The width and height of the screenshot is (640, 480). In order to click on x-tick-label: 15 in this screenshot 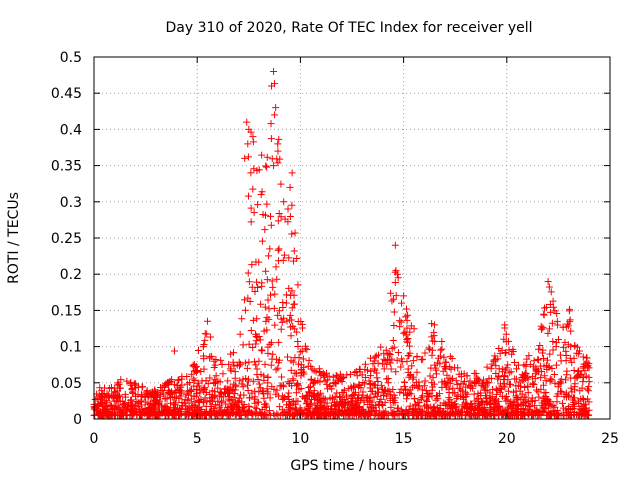, I will do `click(404, 439)`.